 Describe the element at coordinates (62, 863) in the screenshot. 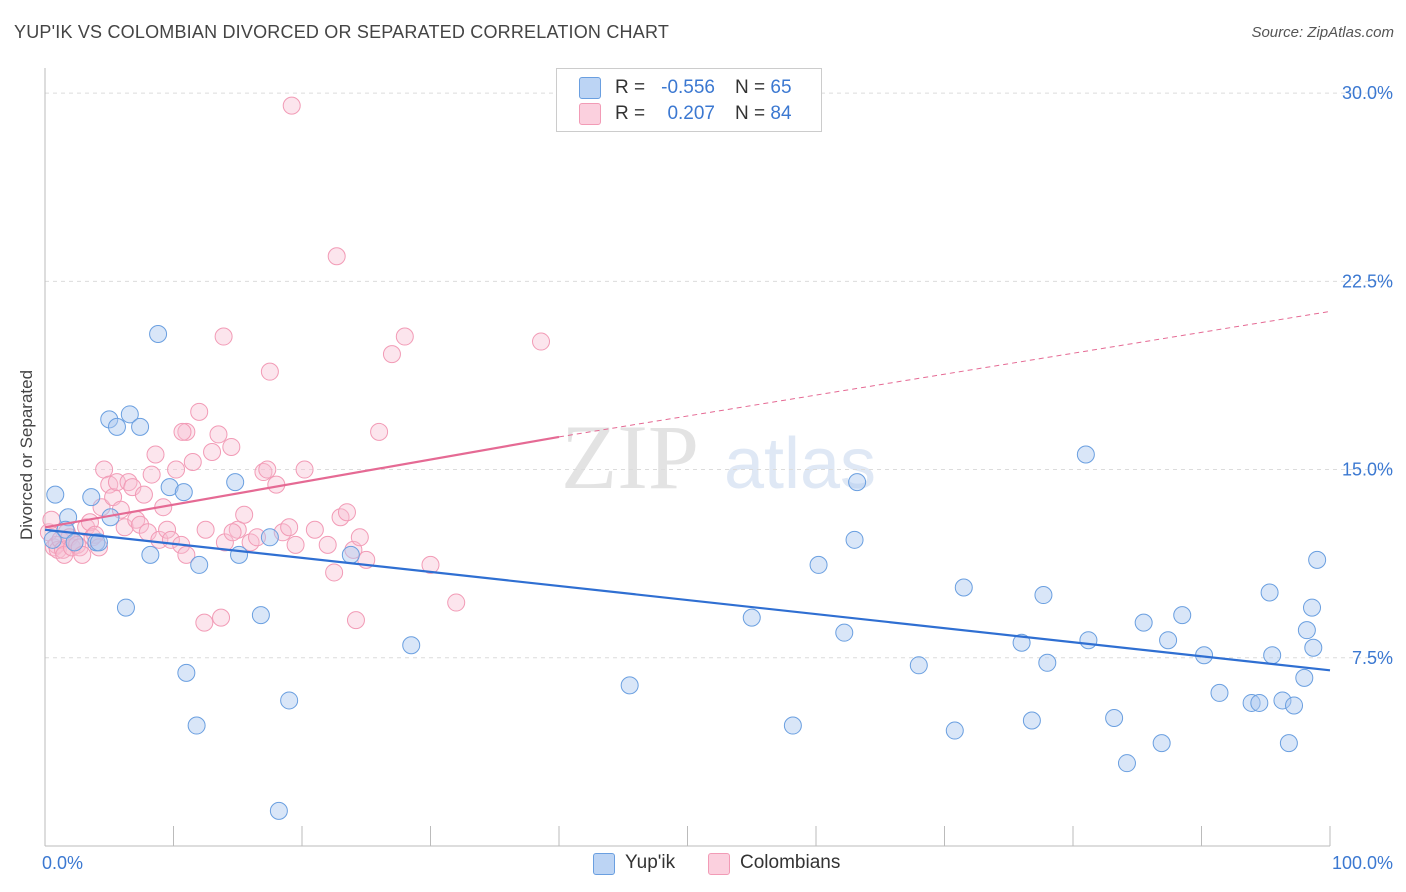

I see `x-tick-label: 0.0%` at that location.